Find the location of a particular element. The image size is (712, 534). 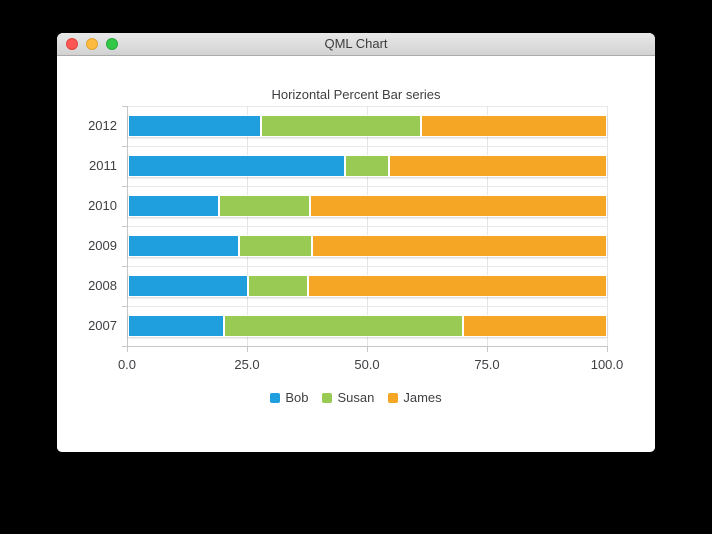

legend-marker-bob is located at coordinates (275, 397).